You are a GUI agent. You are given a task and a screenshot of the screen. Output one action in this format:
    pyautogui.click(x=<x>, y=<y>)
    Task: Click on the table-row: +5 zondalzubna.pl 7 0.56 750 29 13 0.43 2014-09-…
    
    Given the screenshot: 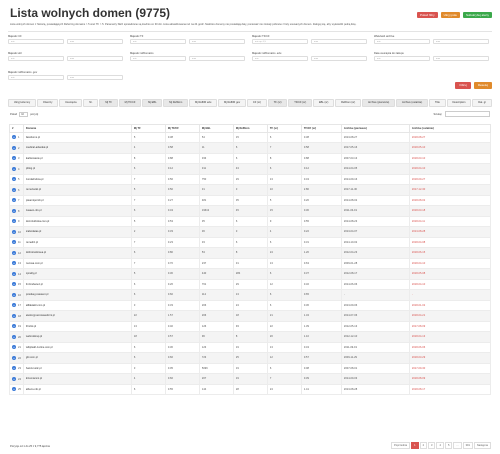 What is the action you would take?
    pyautogui.click(x=250, y=179)
    